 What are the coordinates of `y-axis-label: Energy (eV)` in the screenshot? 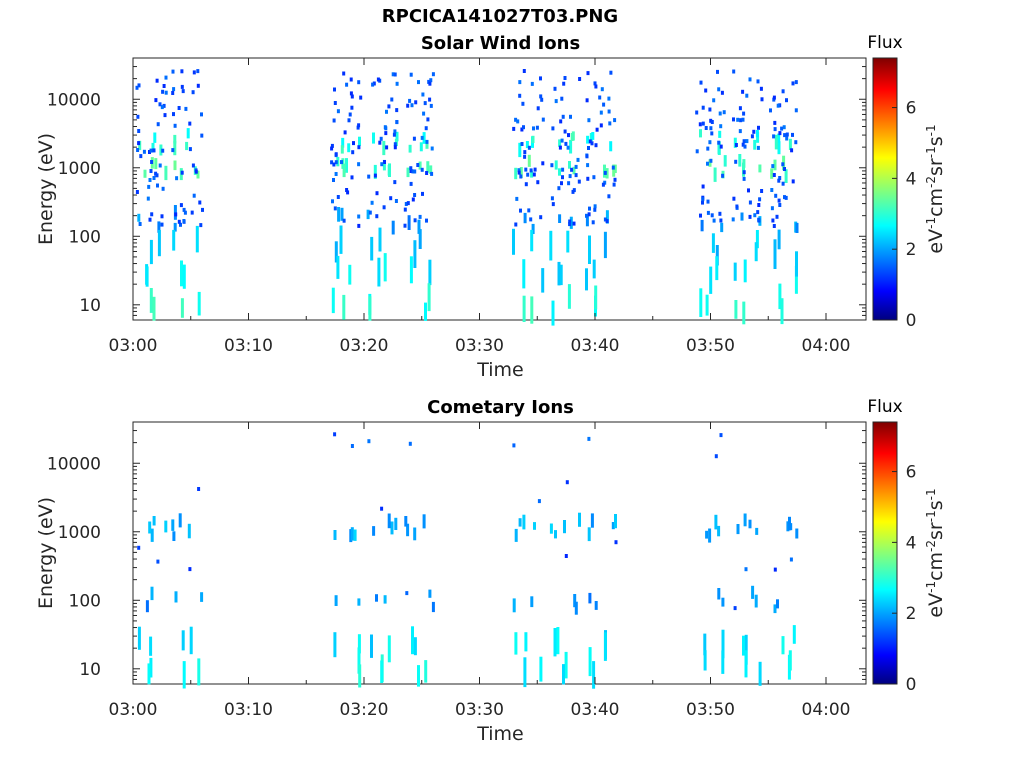 It's located at (46, 553).